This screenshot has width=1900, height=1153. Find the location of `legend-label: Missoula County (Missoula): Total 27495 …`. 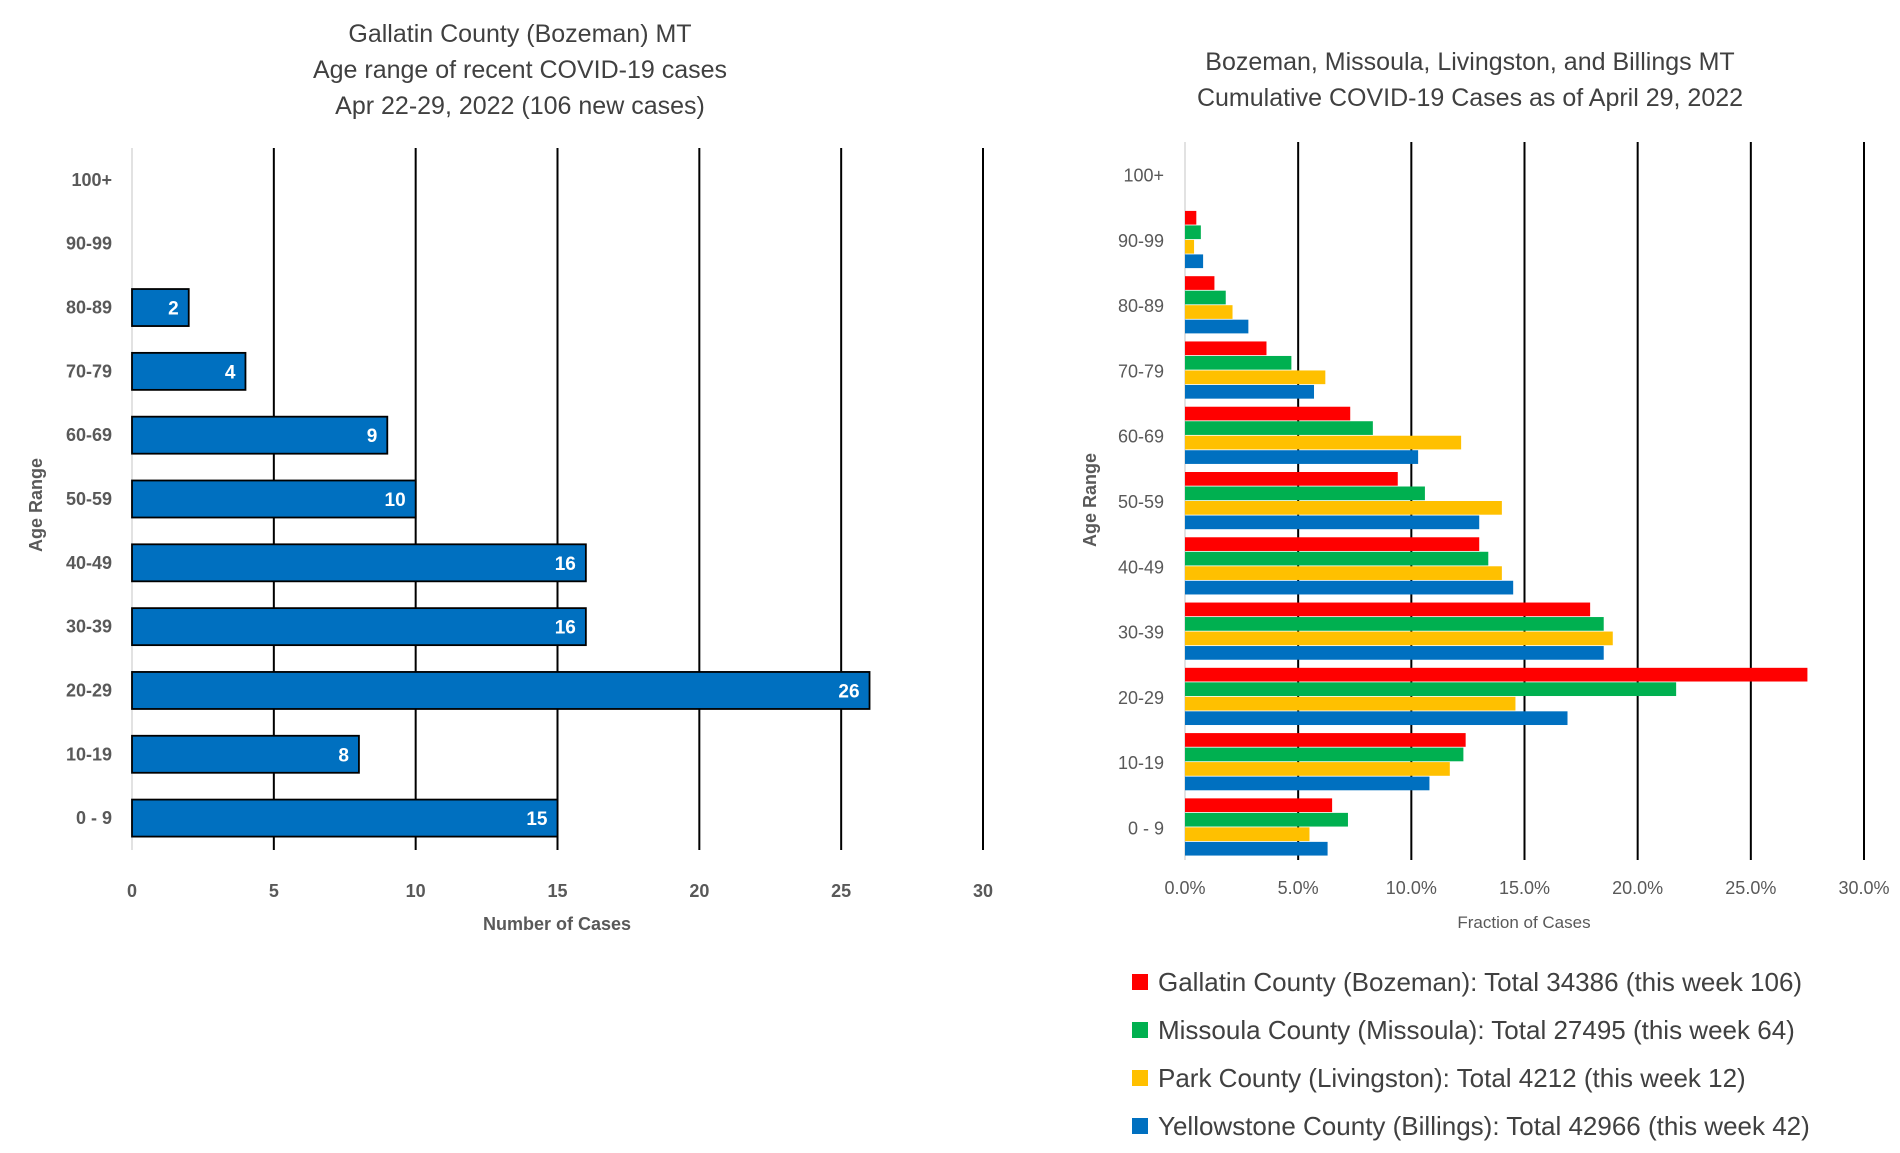

legend-label: Missoula County (Missoula): Total 27495 … is located at coordinates (1476, 1029).